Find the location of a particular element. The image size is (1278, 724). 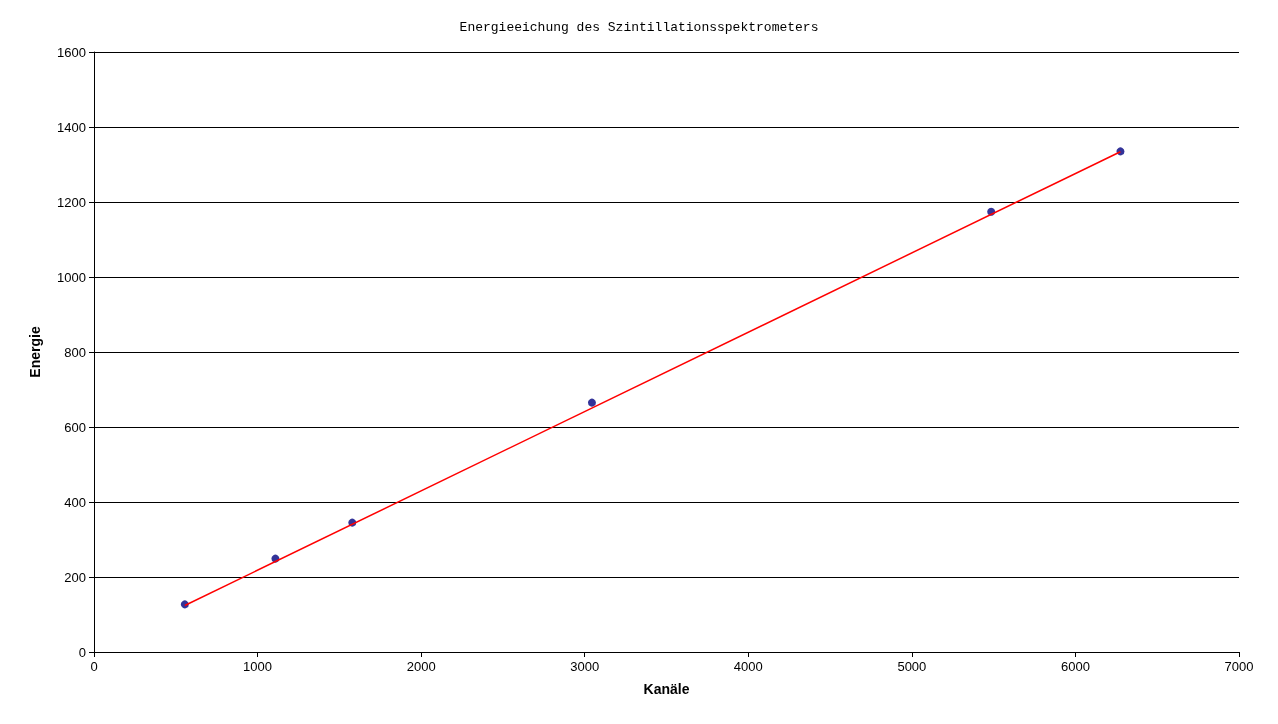

y-tick-label: 200 is located at coordinates (75, 577).